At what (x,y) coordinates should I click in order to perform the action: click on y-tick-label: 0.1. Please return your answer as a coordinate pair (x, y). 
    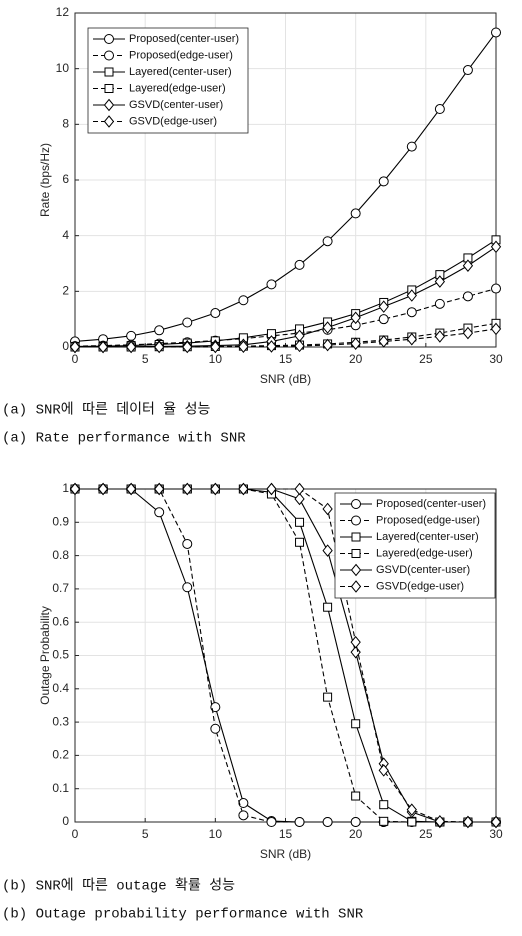
    Looking at the image, I should click on (60, 788).